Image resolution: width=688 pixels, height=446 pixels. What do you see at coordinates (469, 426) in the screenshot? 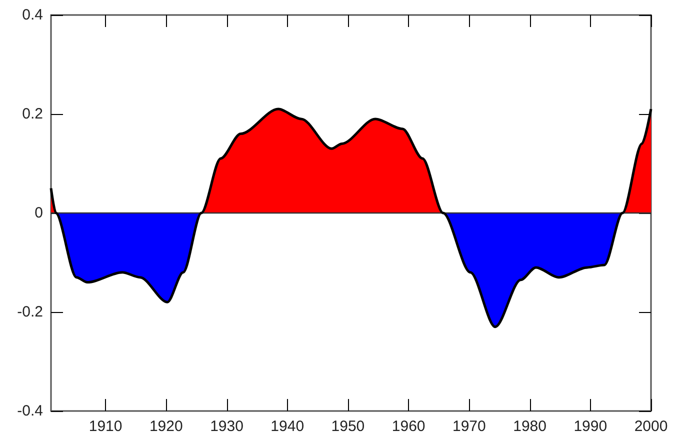
I see `x-tick-label: 1970` at bounding box center [469, 426].